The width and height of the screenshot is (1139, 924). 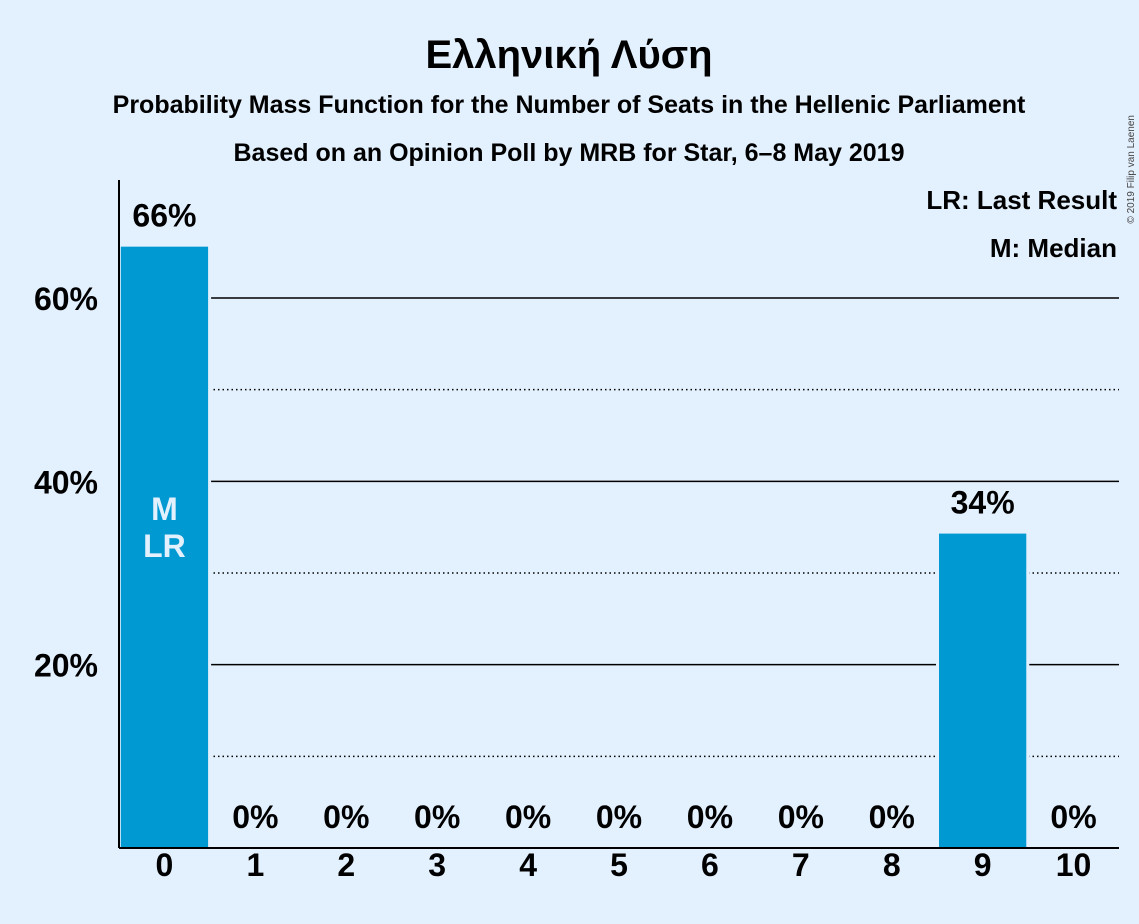 What do you see at coordinates (66, 666) in the screenshot?
I see `y-tick-label: 20%` at bounding box center [66, 666].